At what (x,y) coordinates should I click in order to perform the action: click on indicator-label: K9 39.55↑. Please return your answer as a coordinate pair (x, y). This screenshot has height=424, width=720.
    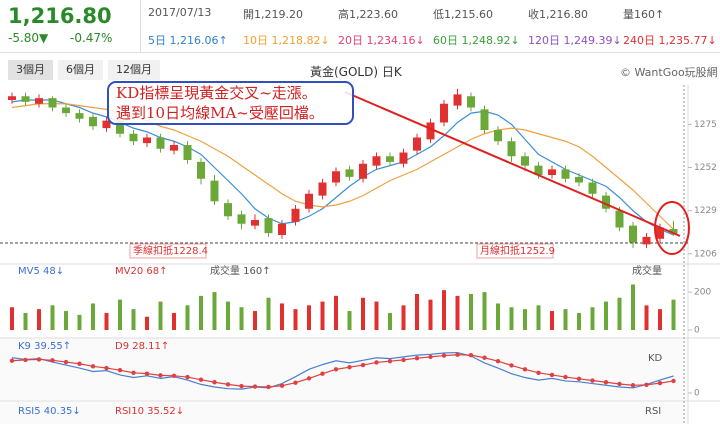
    Looking at the image, I should click on (44, 346).